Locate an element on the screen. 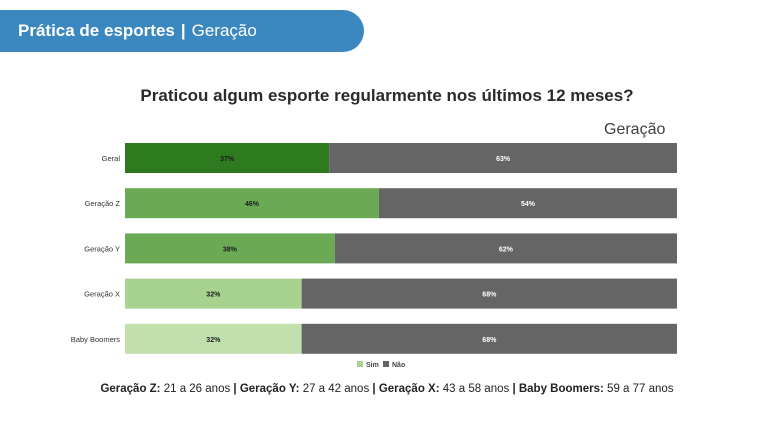 The image size is (774, 432). chart-subtitle: Geração is located at coordinates (635, 129).